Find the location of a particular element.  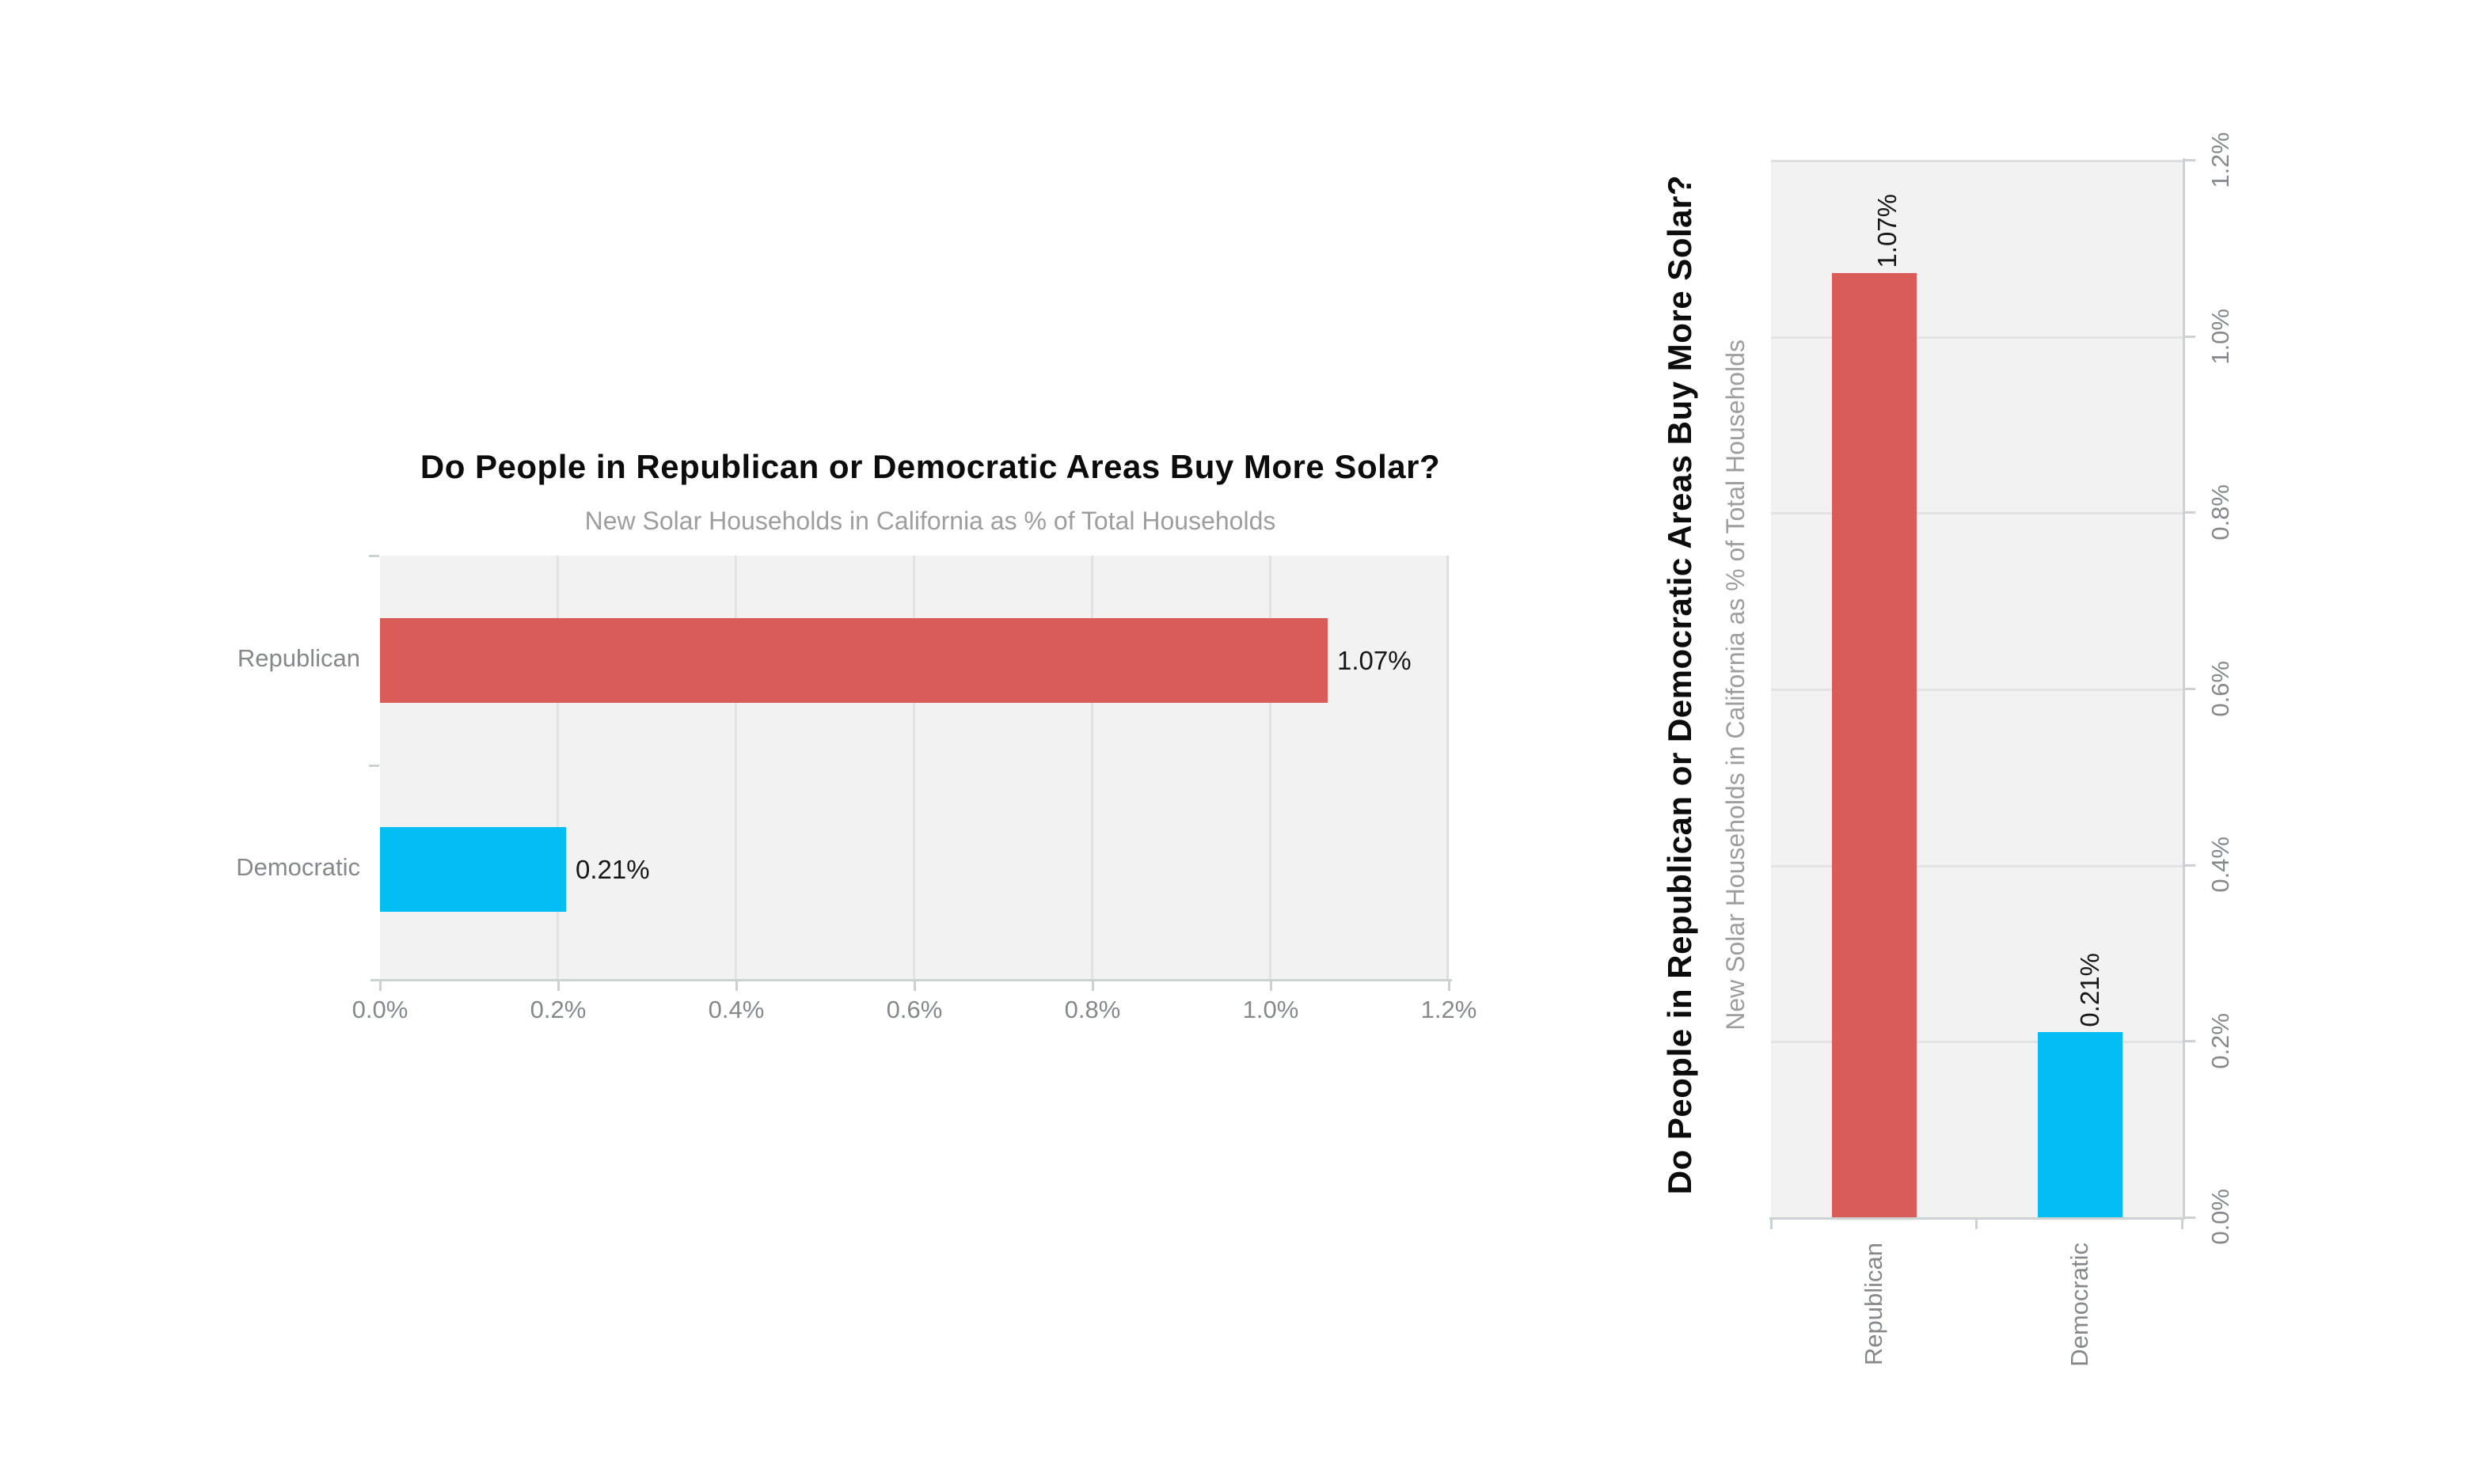

value-tick-label-container: 1.2% is located at coordinates (2221, 160).